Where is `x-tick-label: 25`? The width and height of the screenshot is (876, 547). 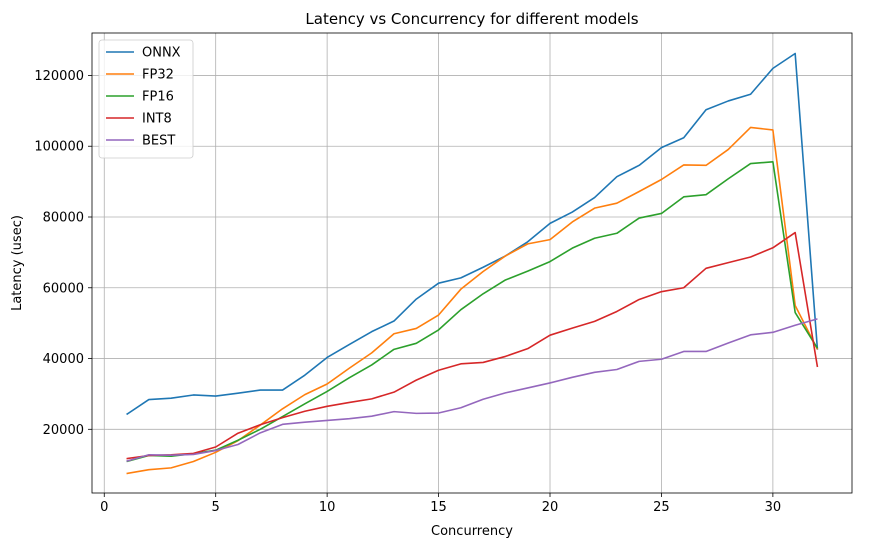
x-tick-label: 25 is located at coordinates (661, 507).